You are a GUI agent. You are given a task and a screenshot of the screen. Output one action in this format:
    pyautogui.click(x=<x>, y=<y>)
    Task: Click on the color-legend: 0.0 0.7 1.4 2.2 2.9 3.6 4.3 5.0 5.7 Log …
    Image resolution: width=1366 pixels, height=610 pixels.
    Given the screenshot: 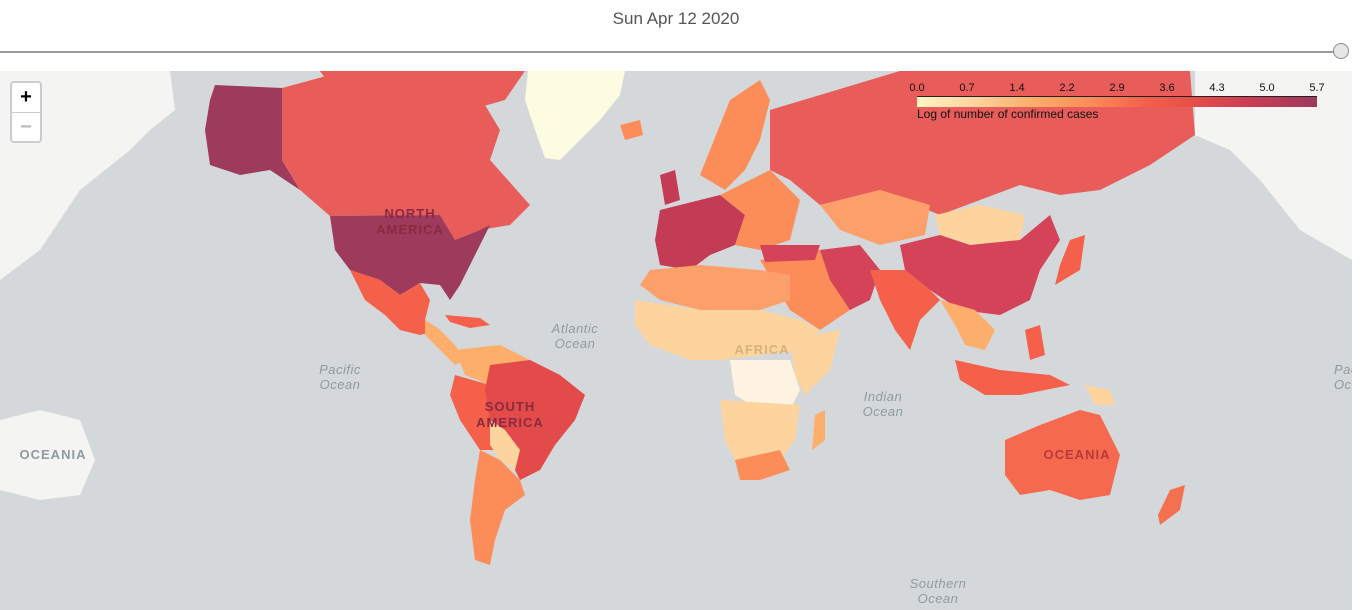 What is the action you would take?
    pyautogui.click(x=1116, y=102)
    